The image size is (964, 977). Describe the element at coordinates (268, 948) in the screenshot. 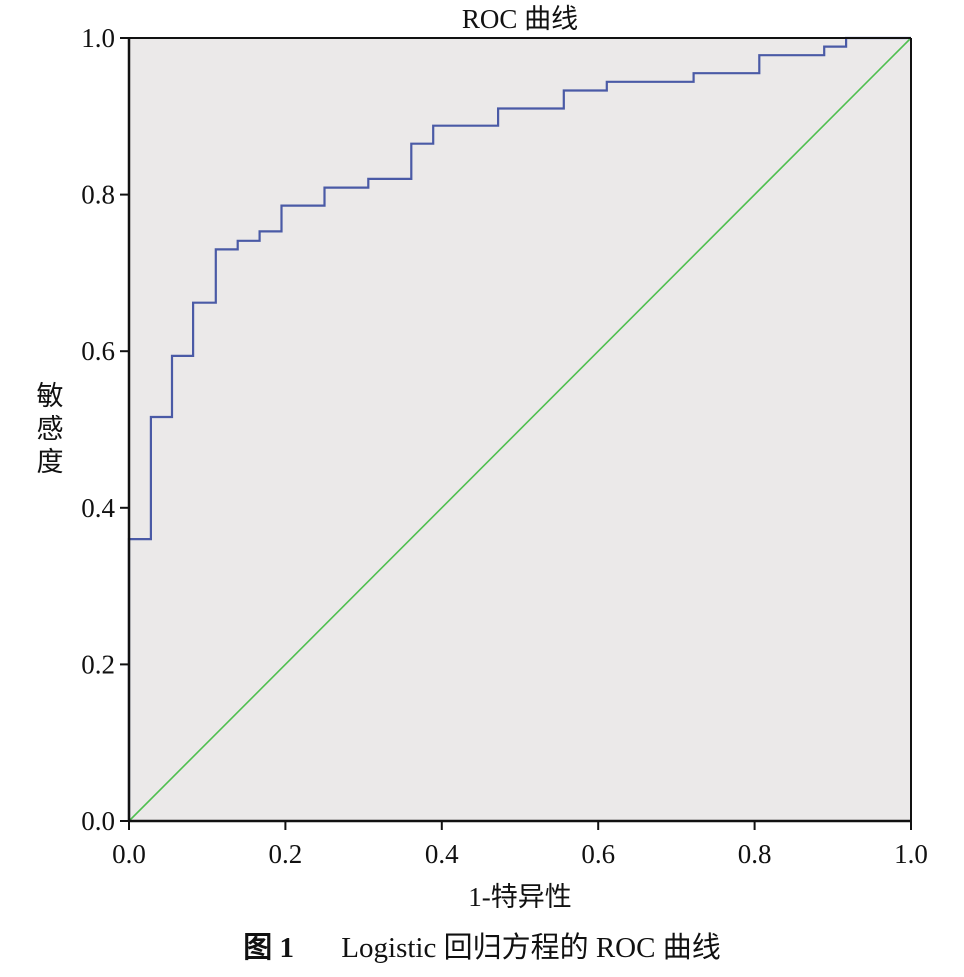

I see `figure-caption-label: 图 1` at that location.